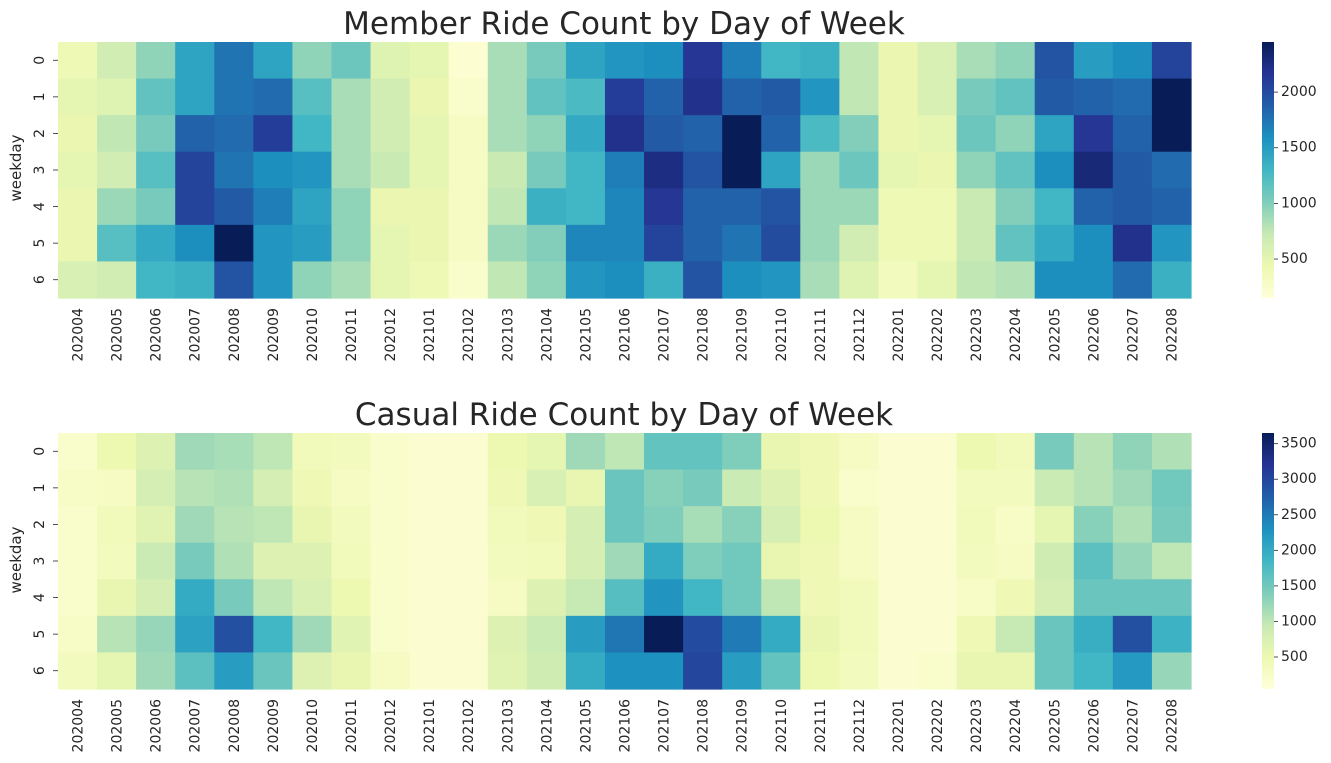 The height and width of the screenshot is (763, 1331). What do you see at coordinates (79, 726) in the screenshot?
I see `casual-x-tick-label: 202004` at bounding box center [79, 726].